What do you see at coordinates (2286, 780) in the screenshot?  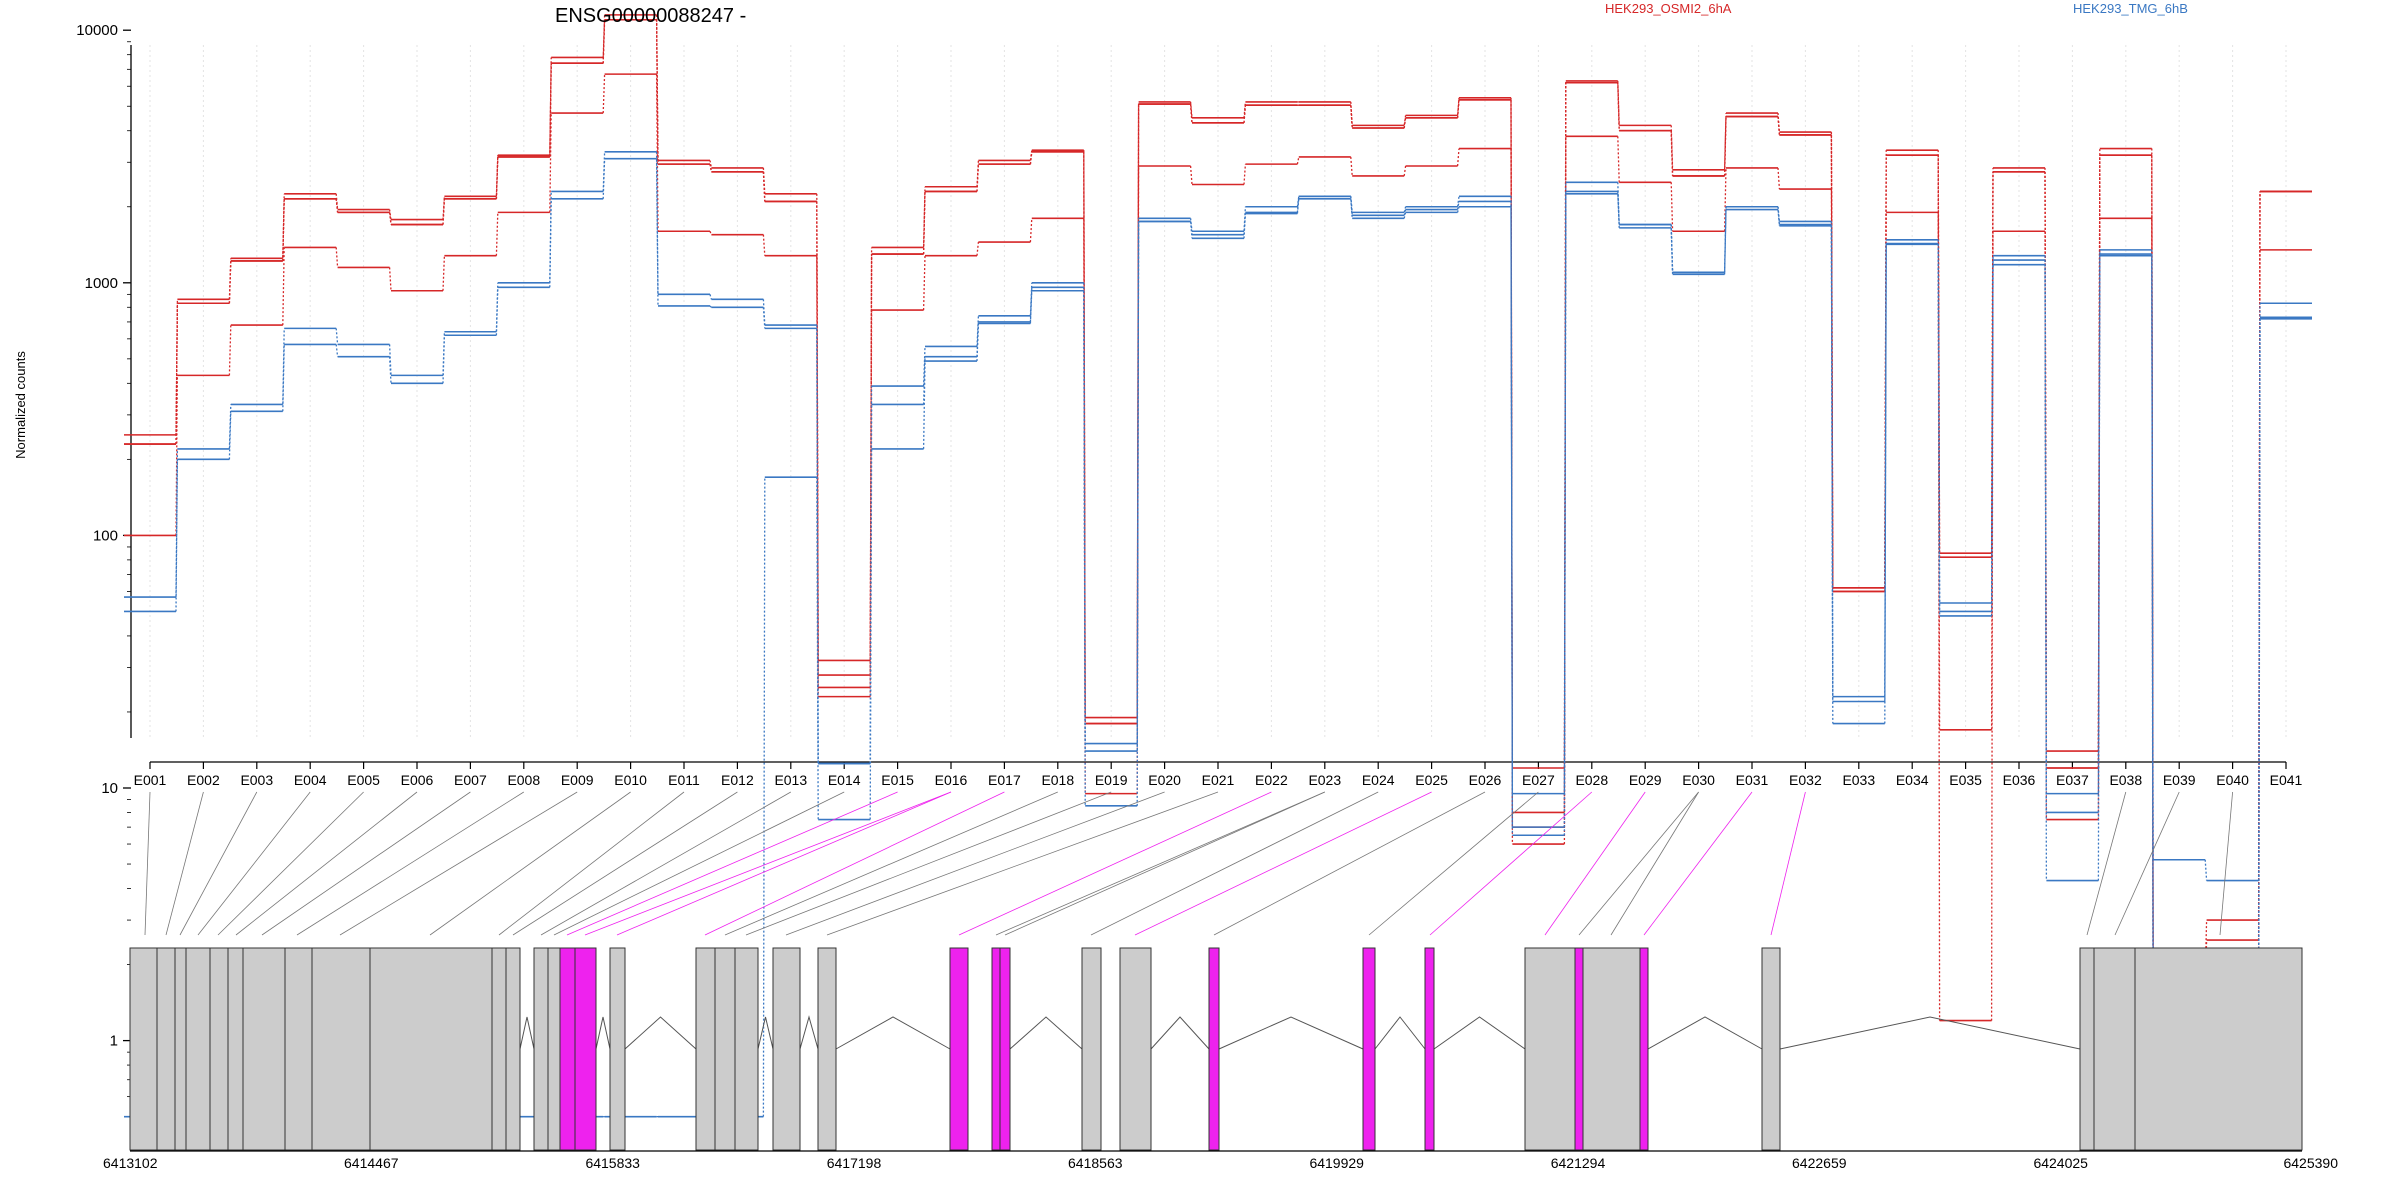 I see `x-tick-label: E041` at bounding box center [2286, 780].